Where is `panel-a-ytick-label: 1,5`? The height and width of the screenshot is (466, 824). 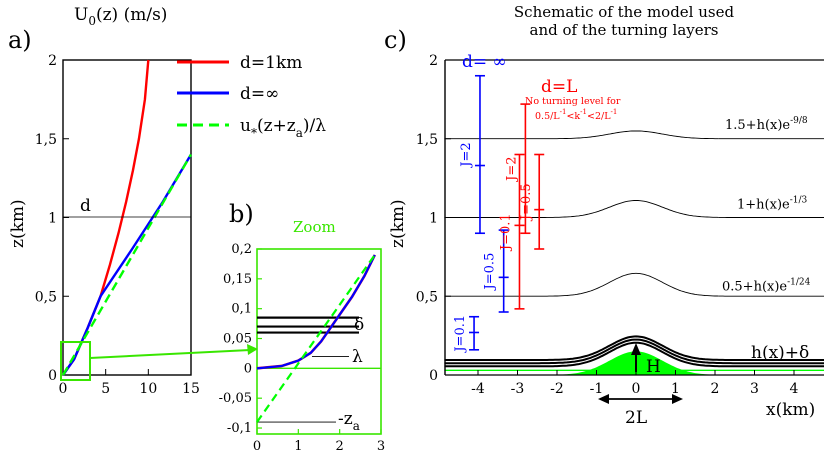
panel-a-ytick-label: 1,5 is located at coordinates (46, 140).